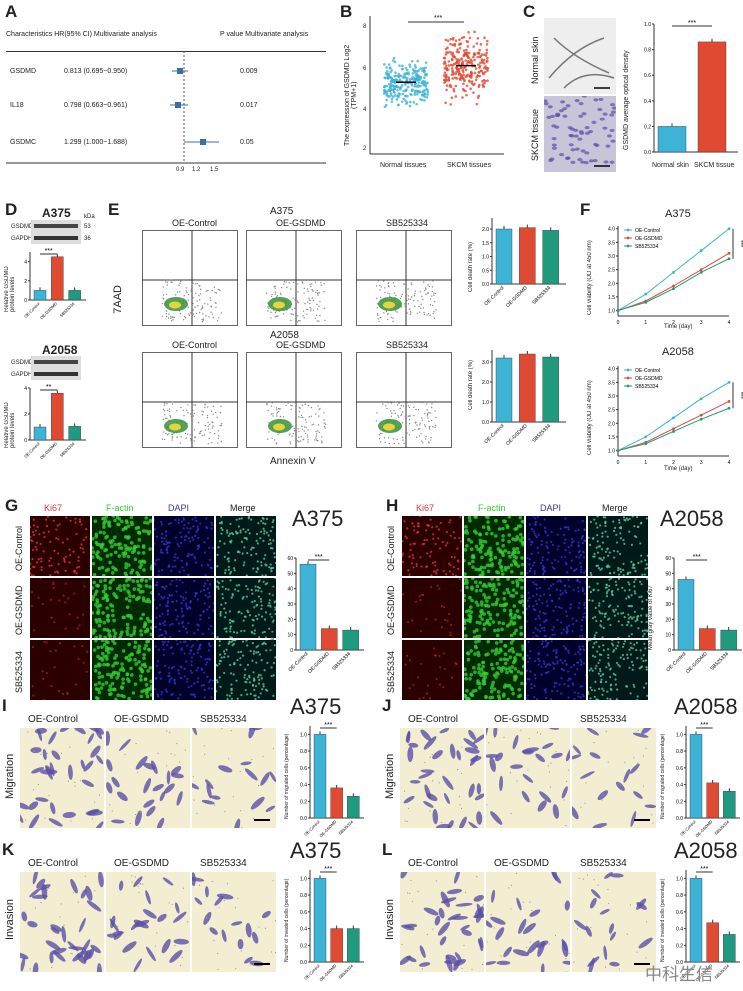 This screenshot has height=991, width=743. What do you see at coordinates (290, 636) in the screenshot?
I see `y-tick-label: 10` at bounding box center [290, 636].